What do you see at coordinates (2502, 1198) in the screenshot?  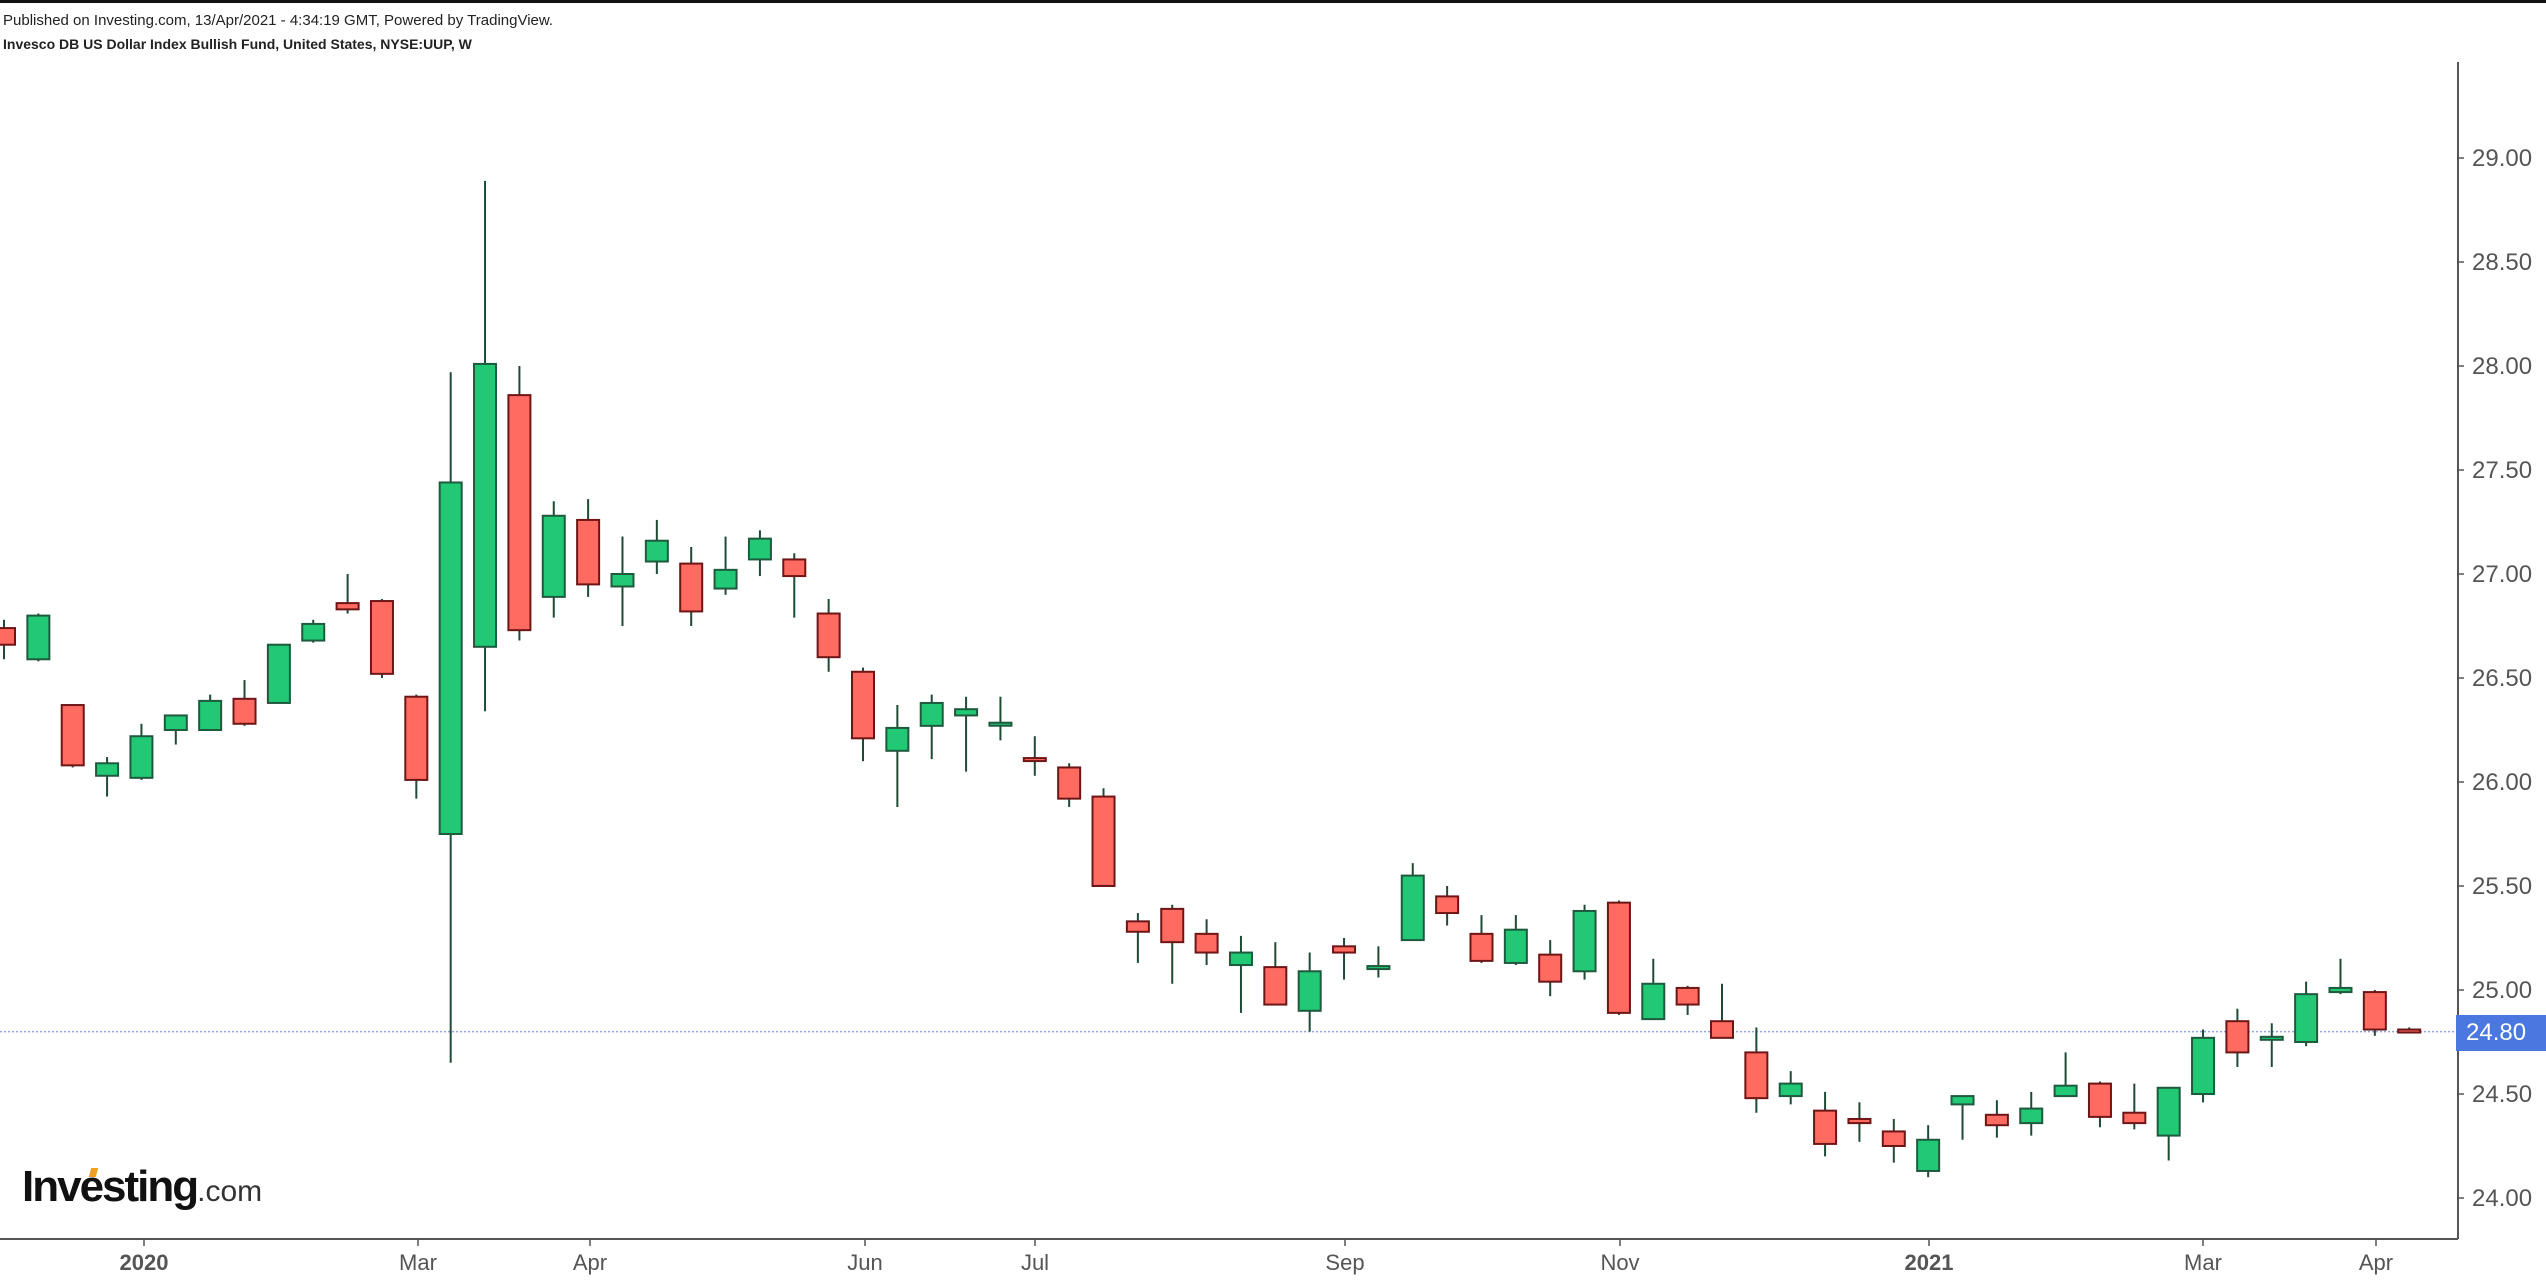 I see `price-tick-label: 24.00` at bounding box center [2502, 1198].